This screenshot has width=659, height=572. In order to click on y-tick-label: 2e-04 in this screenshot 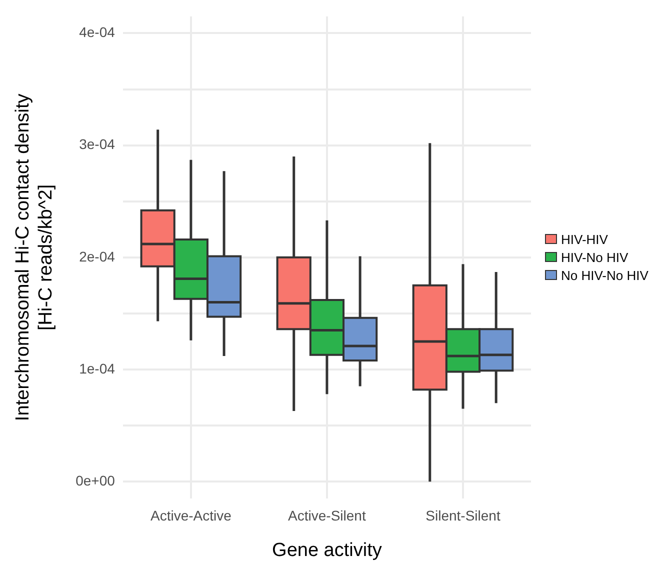, I will do `click(97, 256)`.